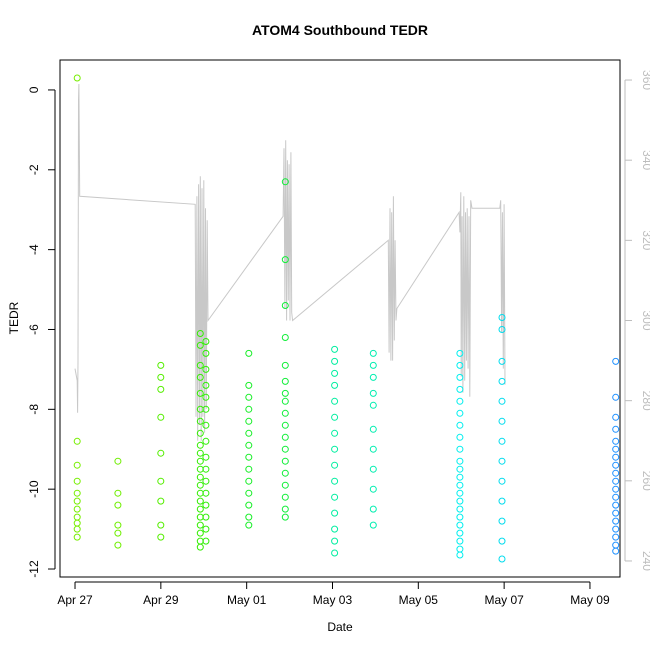 This screenshot has height=650, width=650. What do you see at coordinates (34, 409) in the screenshot?
I see `y-tick-label: -8` at bounding box center [34, 409].